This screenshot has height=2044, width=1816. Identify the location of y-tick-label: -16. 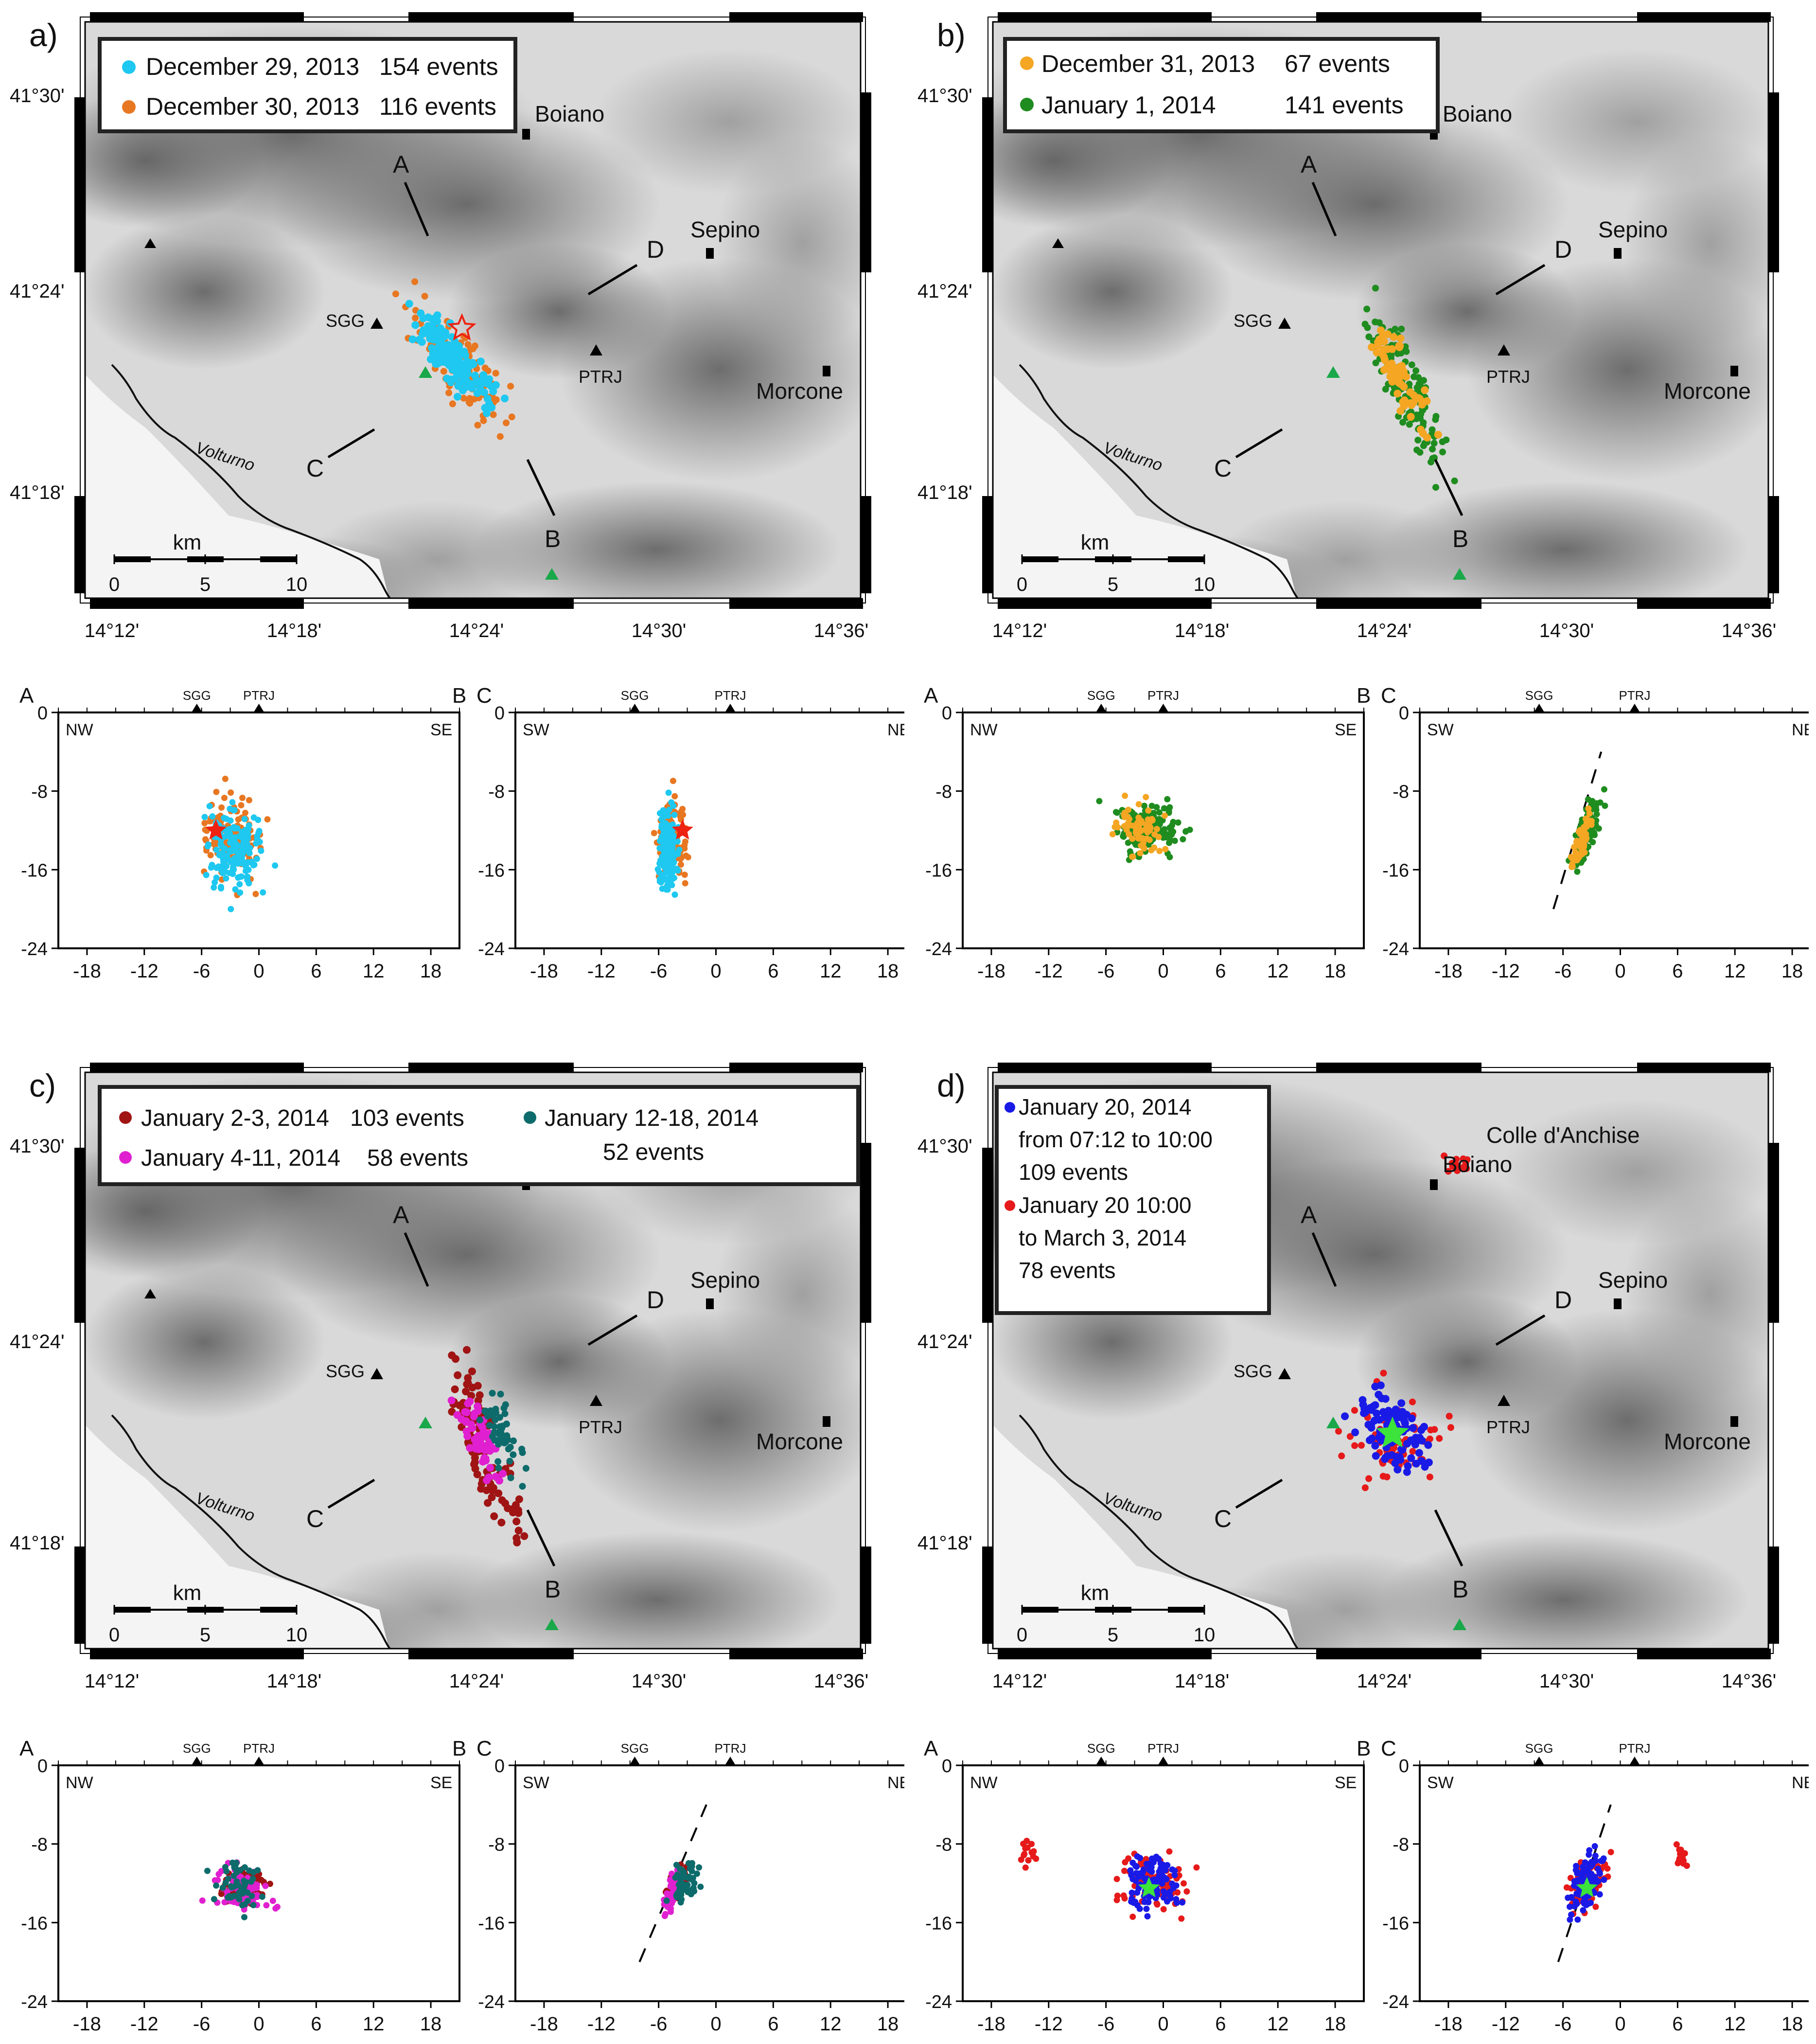
(938, 871).